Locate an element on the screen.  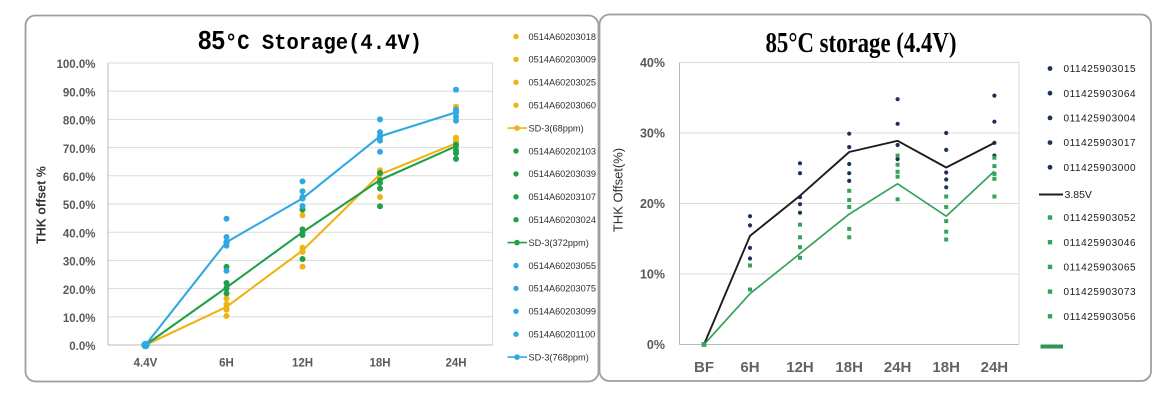
svg-text: 85°C storage (4.4V) is located at coordinates (861, 43).